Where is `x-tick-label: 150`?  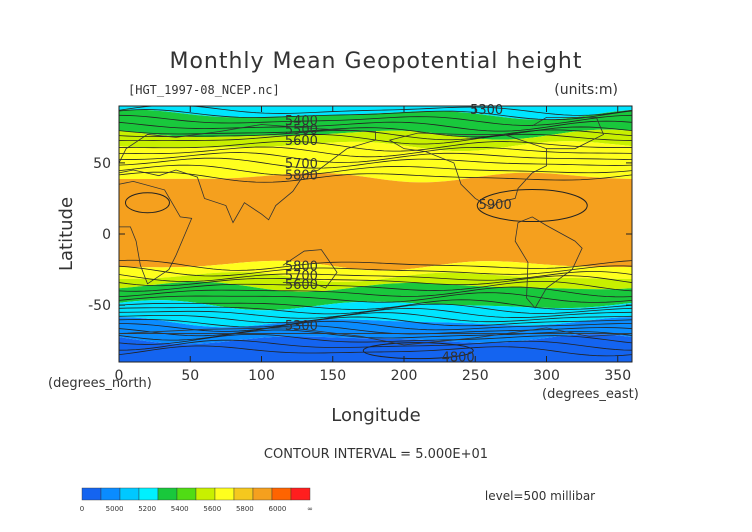
x-tick-label: 150 is located at coordinates (332, 376).